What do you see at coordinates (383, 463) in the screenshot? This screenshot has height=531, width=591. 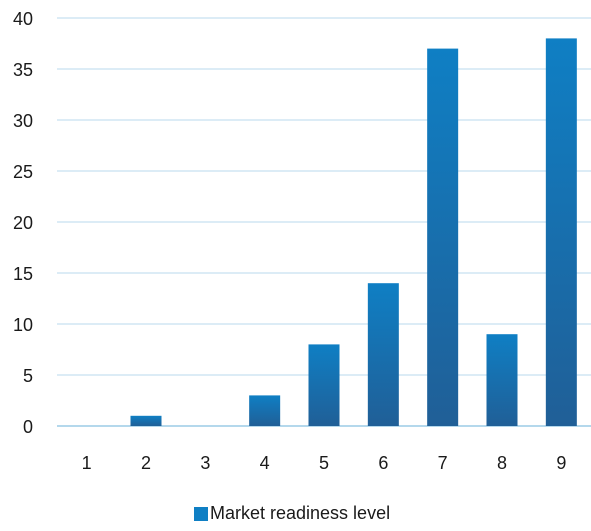 I see `x-tick-label: 6` at bounding box center [383, 463].